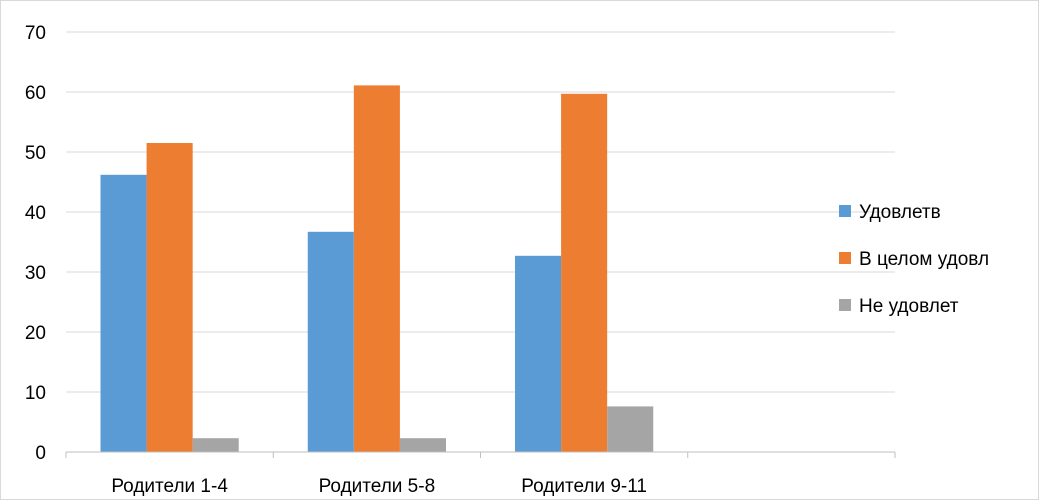 Image resolution: width=1040 pixels, height=501 pixels. I want to click on y-tick-label: 60, so click(35, 93).